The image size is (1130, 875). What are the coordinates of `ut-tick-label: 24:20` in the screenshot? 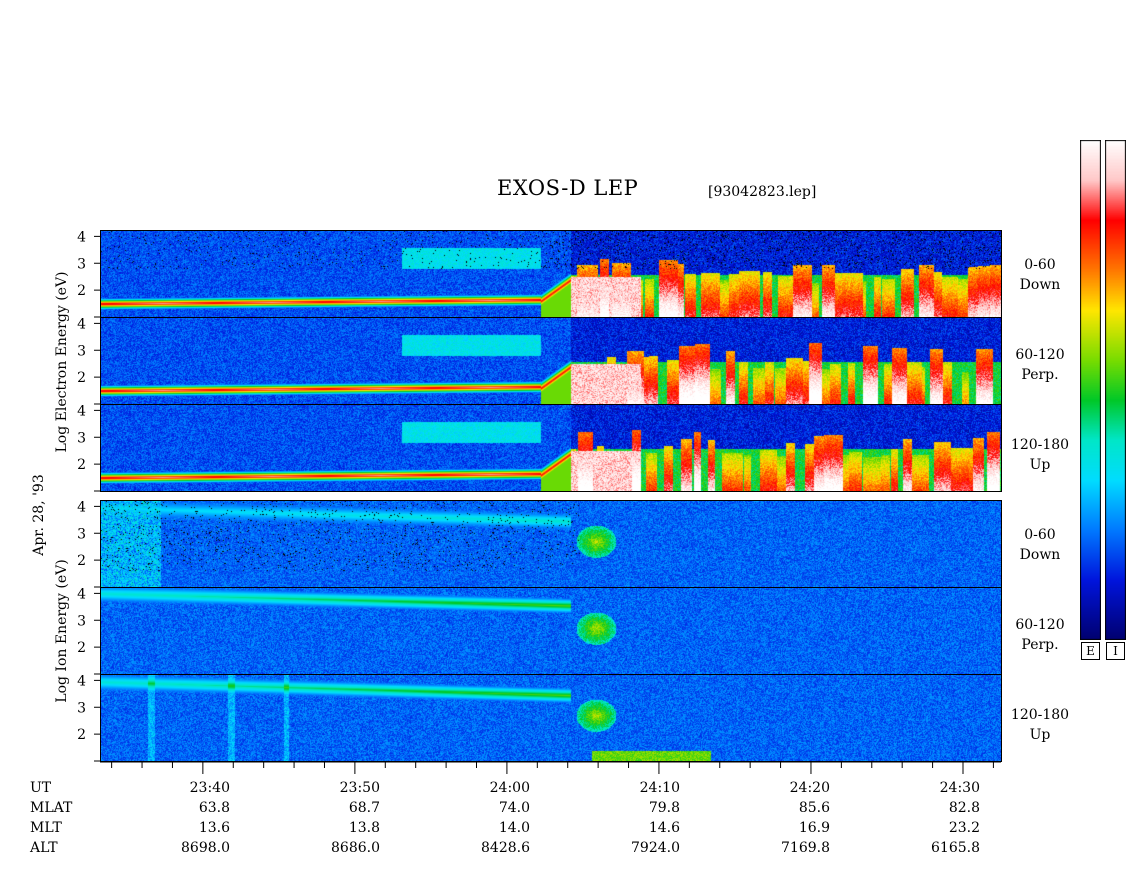 It's located at (809, 788).